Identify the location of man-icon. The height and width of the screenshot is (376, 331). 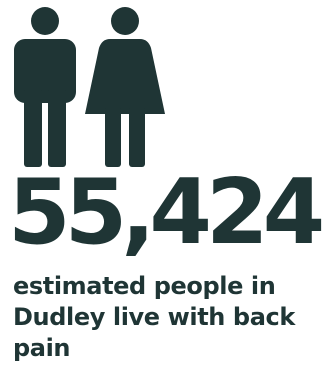
(45, 87).